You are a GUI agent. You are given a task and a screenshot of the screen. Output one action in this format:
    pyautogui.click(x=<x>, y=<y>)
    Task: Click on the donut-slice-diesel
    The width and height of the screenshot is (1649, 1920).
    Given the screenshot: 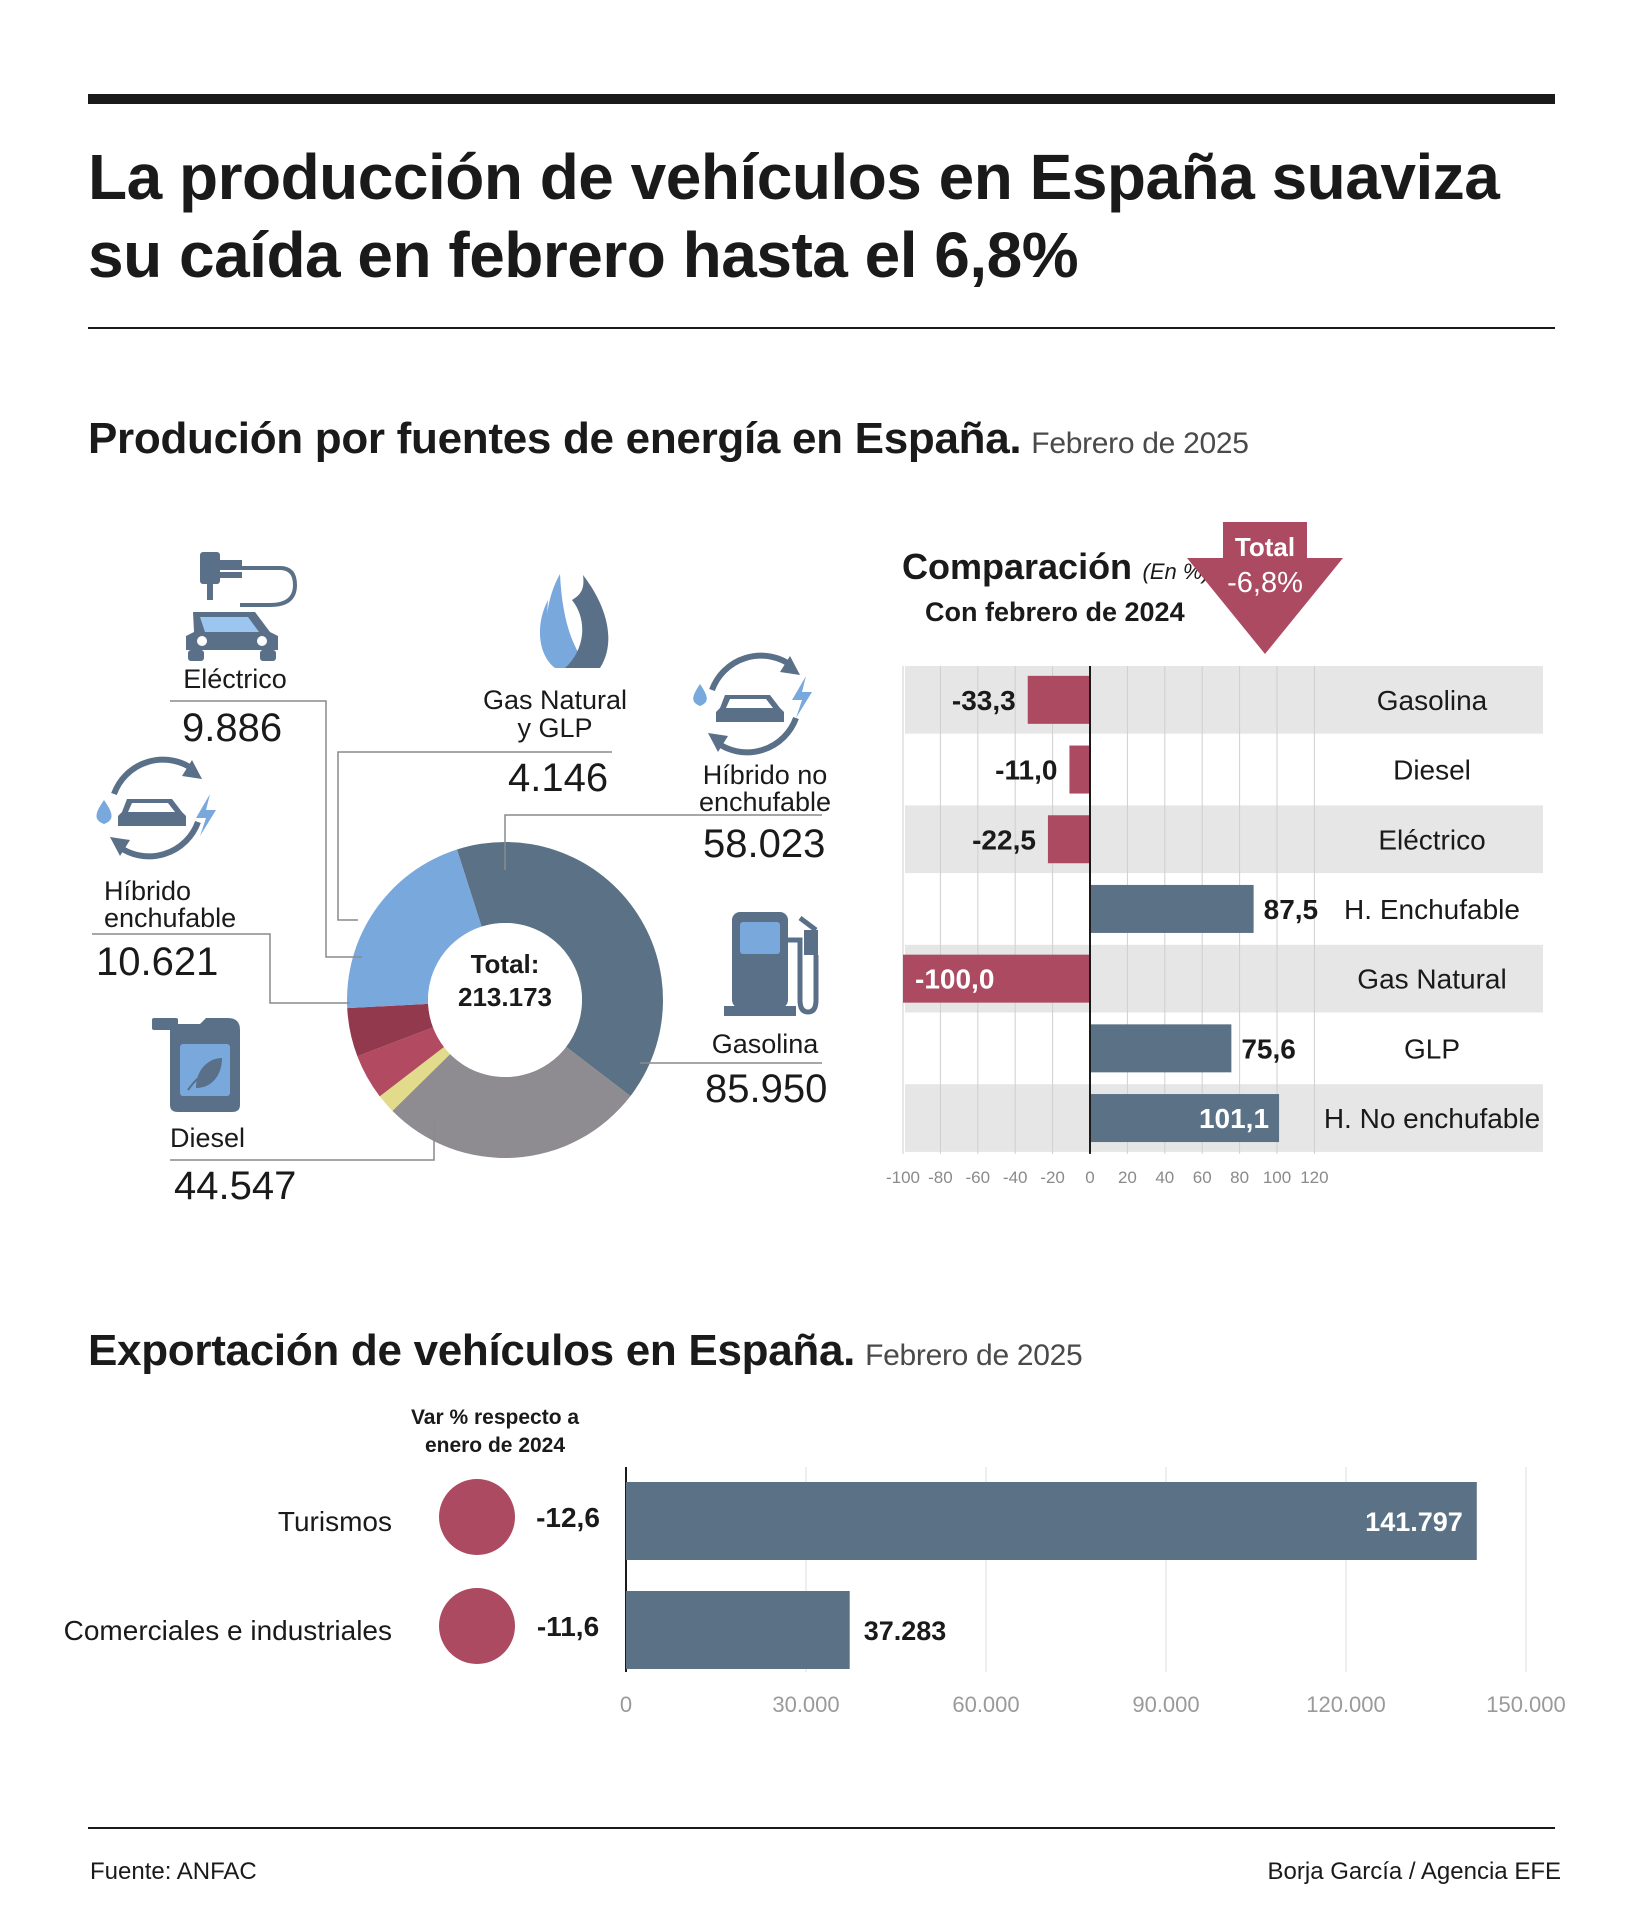 What is the action you would take?
    pyautogui.click(x=414, y=929)
    